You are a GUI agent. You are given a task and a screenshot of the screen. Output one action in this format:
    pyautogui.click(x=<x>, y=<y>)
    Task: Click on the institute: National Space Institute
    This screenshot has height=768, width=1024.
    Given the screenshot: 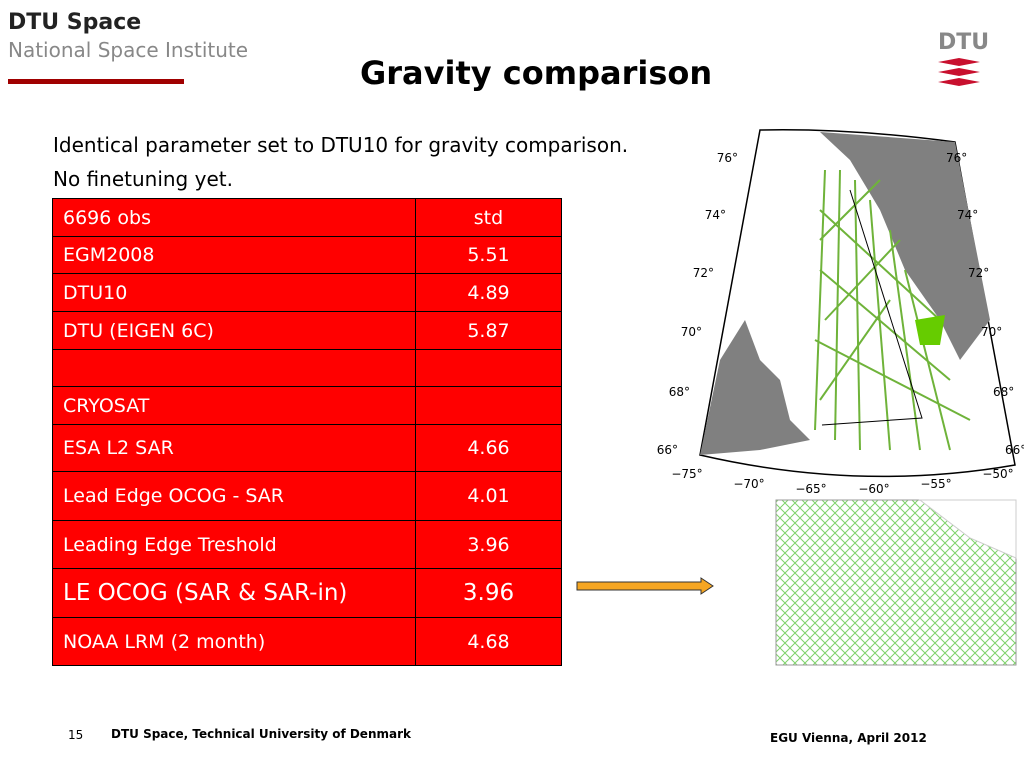 What is the action you would take?
    pyautogui.click(x=128, y=50)
    